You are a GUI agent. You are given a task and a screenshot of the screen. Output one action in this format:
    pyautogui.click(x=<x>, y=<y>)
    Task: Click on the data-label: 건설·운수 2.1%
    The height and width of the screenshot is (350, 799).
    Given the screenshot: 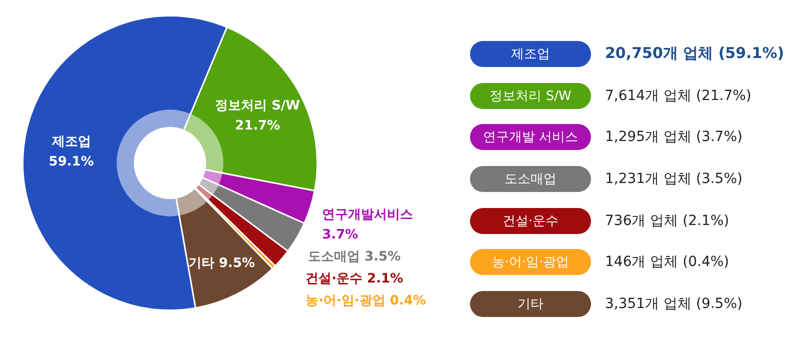 What is the action you would take?
    pyautogui.click(x=355, y=279)
    